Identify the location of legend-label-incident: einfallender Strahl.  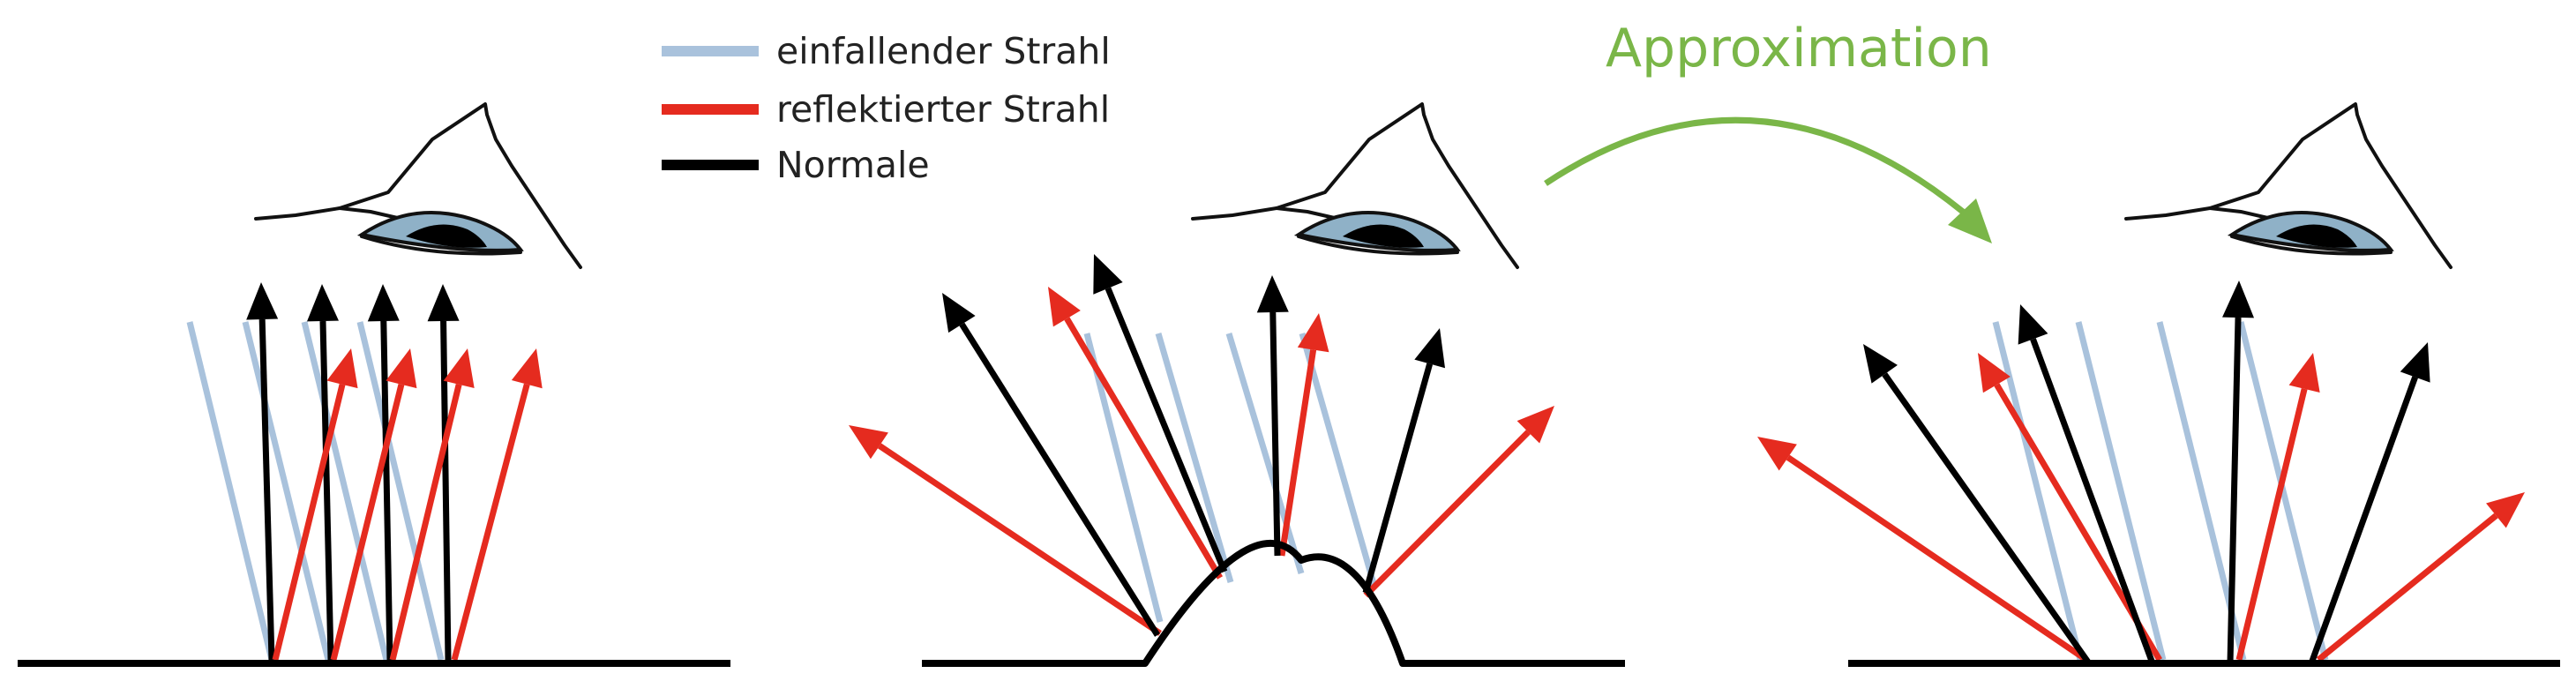
(944, 51).